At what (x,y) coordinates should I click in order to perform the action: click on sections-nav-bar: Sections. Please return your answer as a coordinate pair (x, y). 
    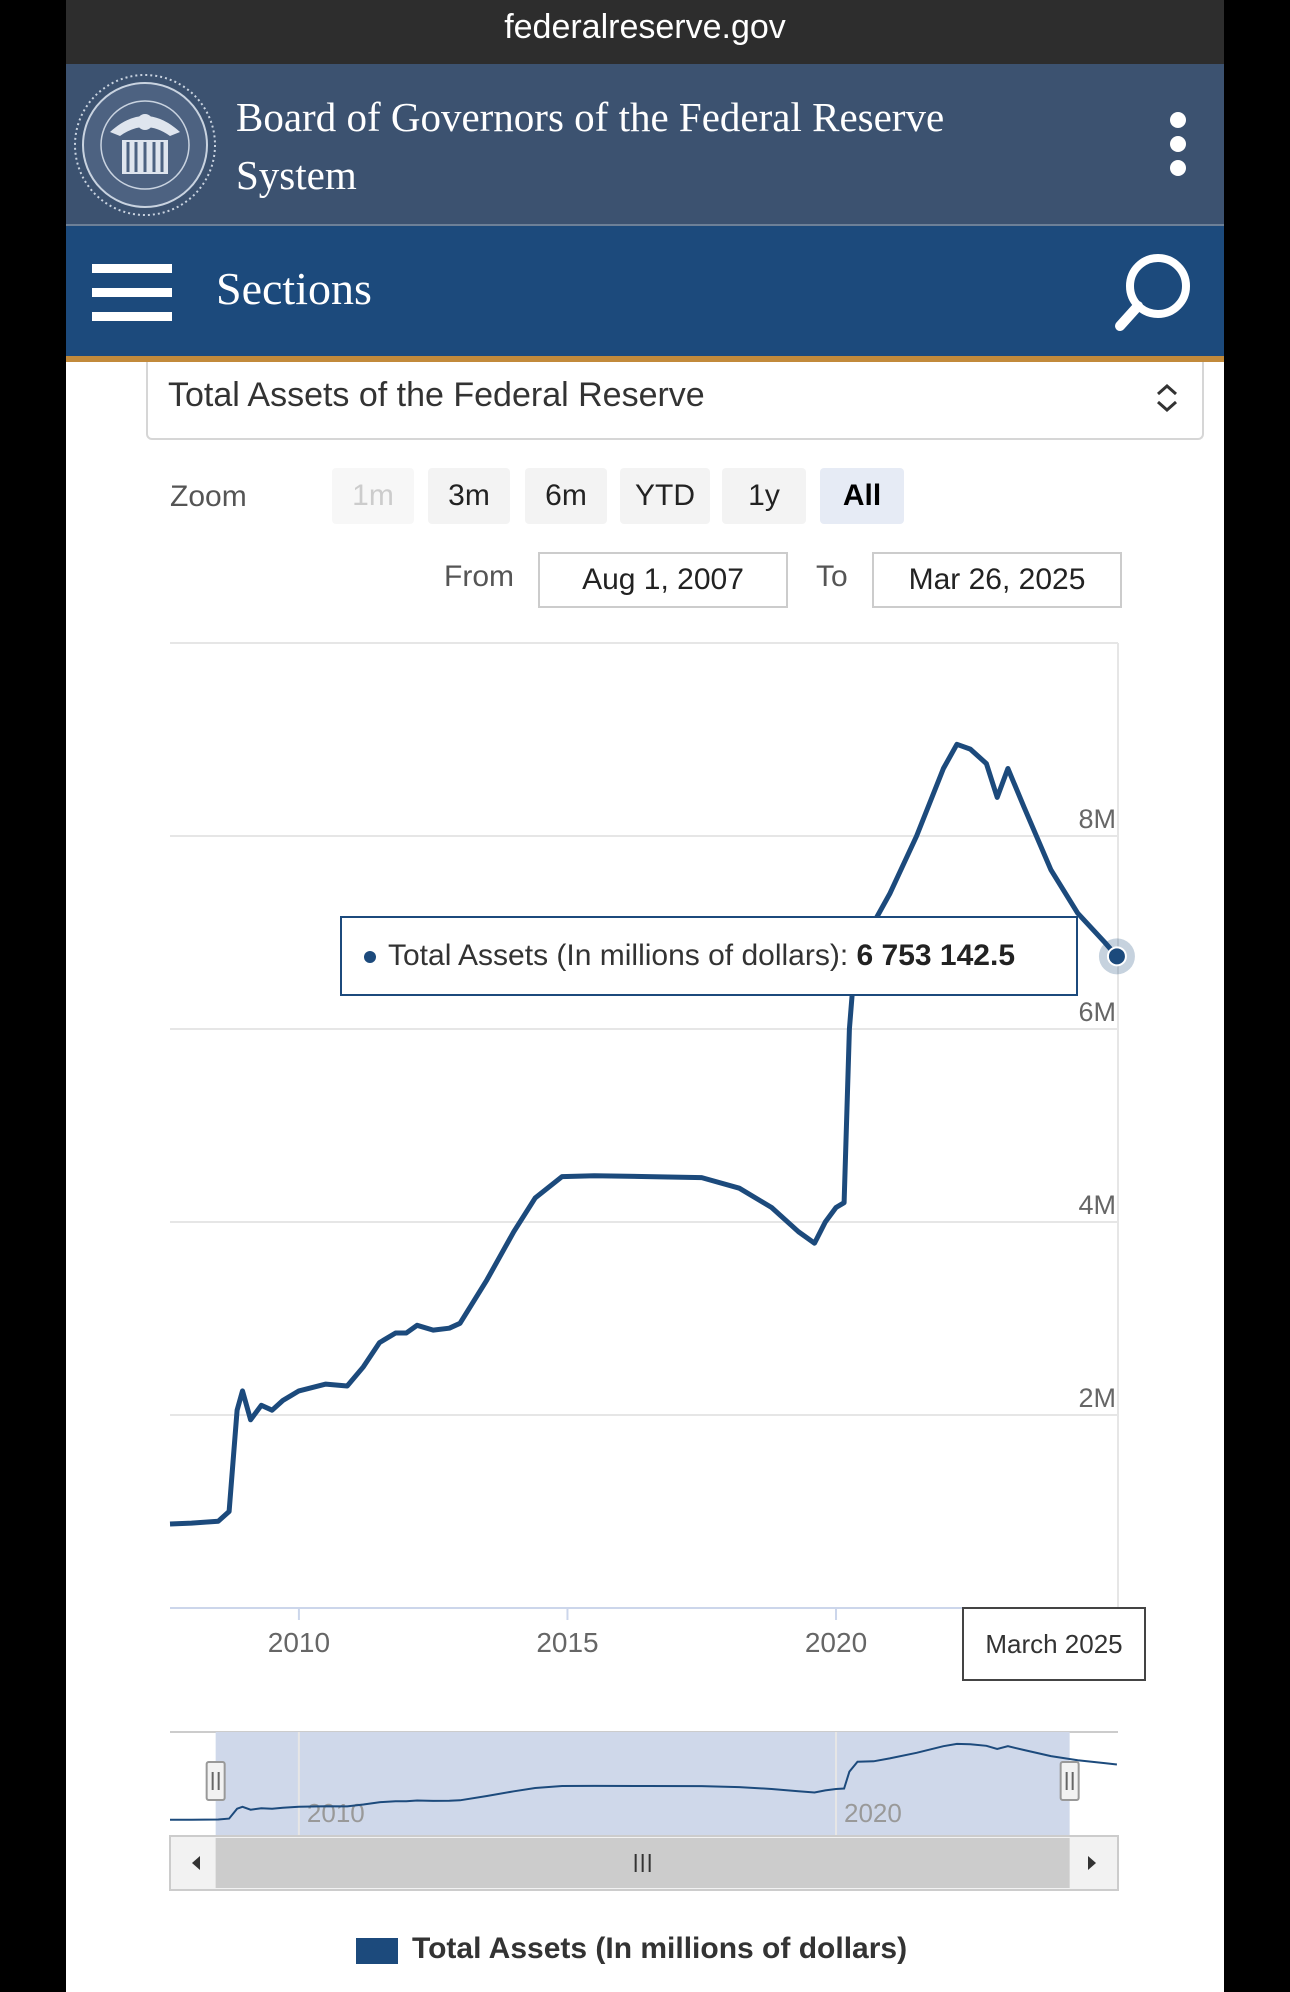
    Looking at the image, I should click on (645, 294).